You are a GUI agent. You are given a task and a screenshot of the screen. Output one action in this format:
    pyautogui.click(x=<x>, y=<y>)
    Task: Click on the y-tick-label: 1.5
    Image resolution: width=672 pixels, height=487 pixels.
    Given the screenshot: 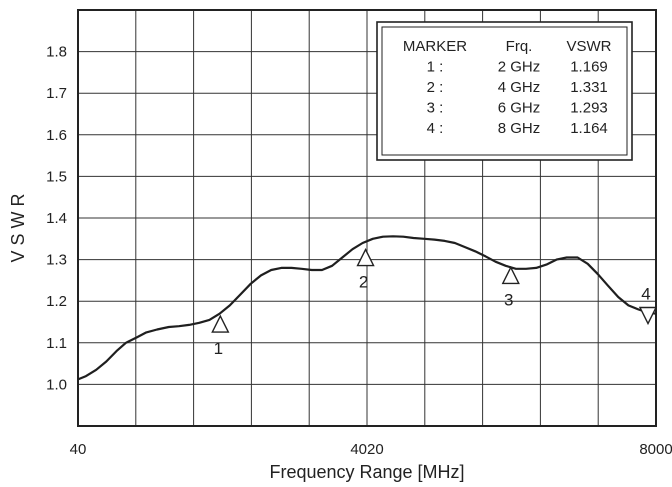 What is the action you would take?
    pyautogui.click(x=56, y=176)
    